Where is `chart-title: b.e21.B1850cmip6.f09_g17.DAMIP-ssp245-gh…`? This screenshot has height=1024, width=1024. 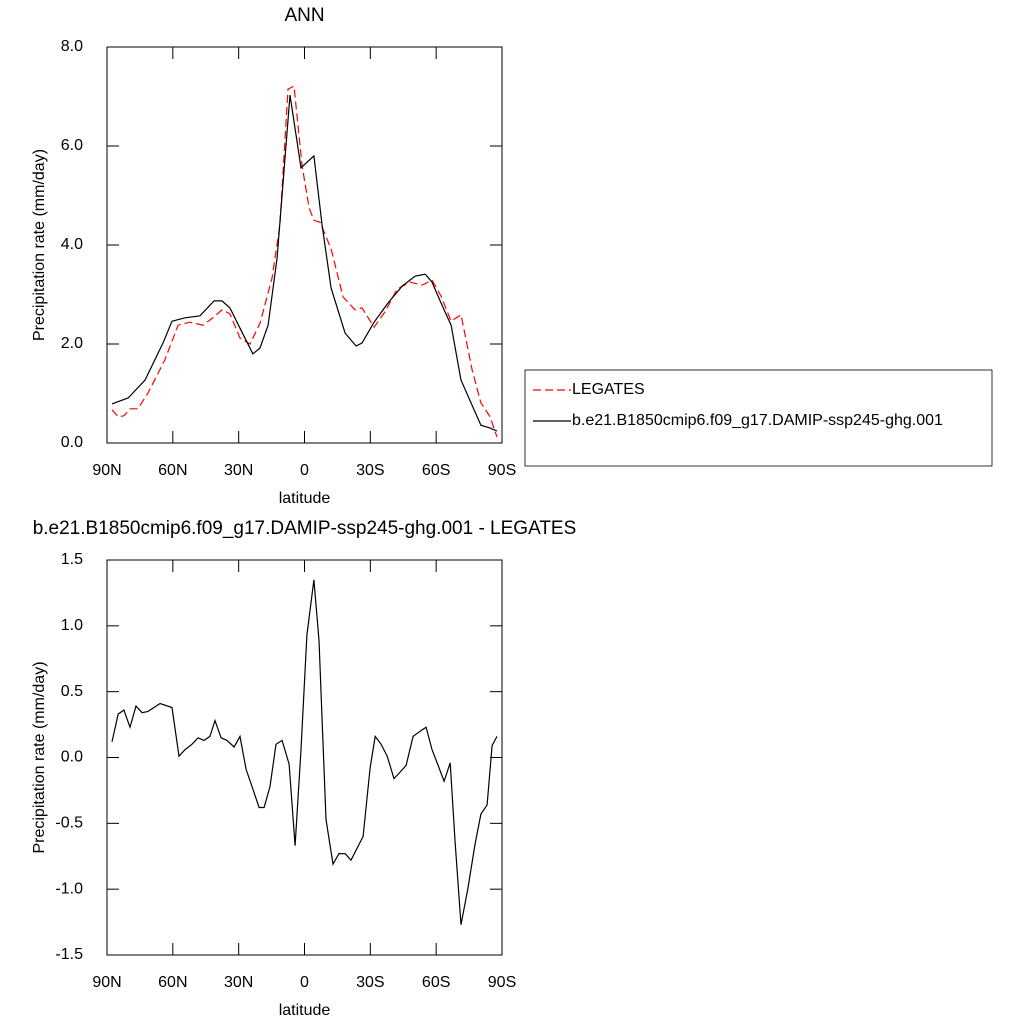
chart-title: b.e21.B1850cmip6.f09_g17.DAMIP-ssp245-gh… is located at coordinates (305, 528).